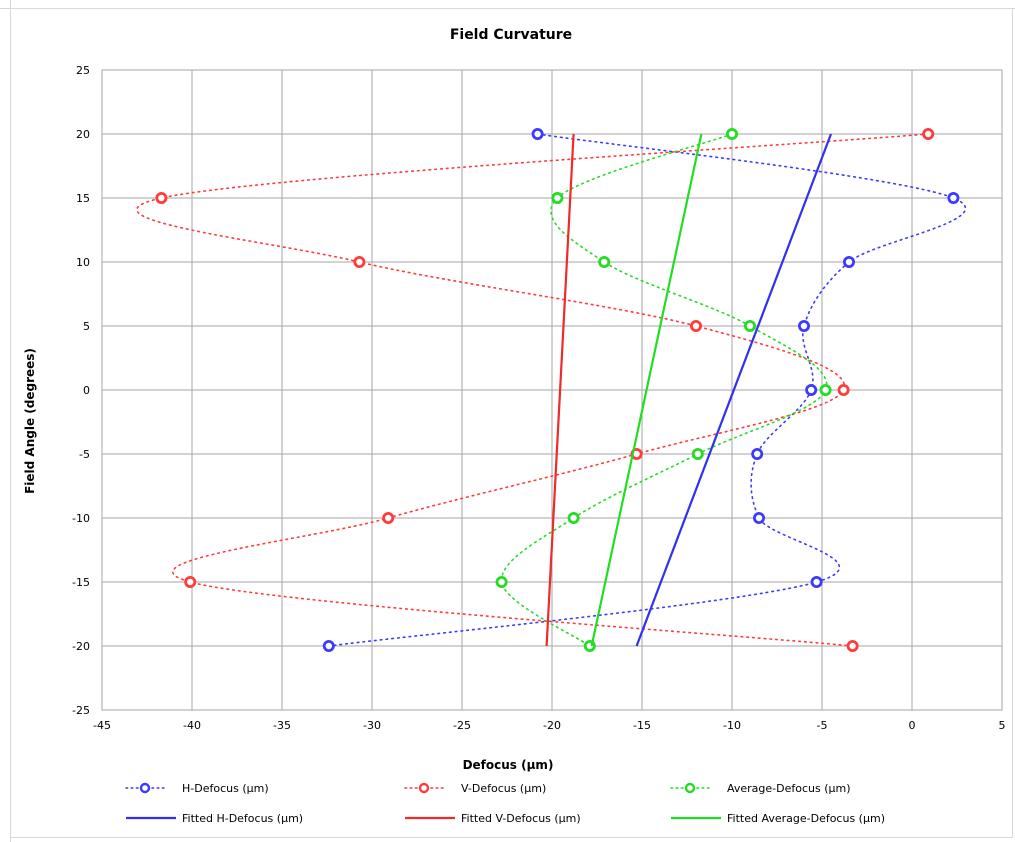 The height and width of the screenshot is (842, 1015). Describe the element at coordinates (84, 454) in the screenshot. I see `y-tick-label: -5` at that location.